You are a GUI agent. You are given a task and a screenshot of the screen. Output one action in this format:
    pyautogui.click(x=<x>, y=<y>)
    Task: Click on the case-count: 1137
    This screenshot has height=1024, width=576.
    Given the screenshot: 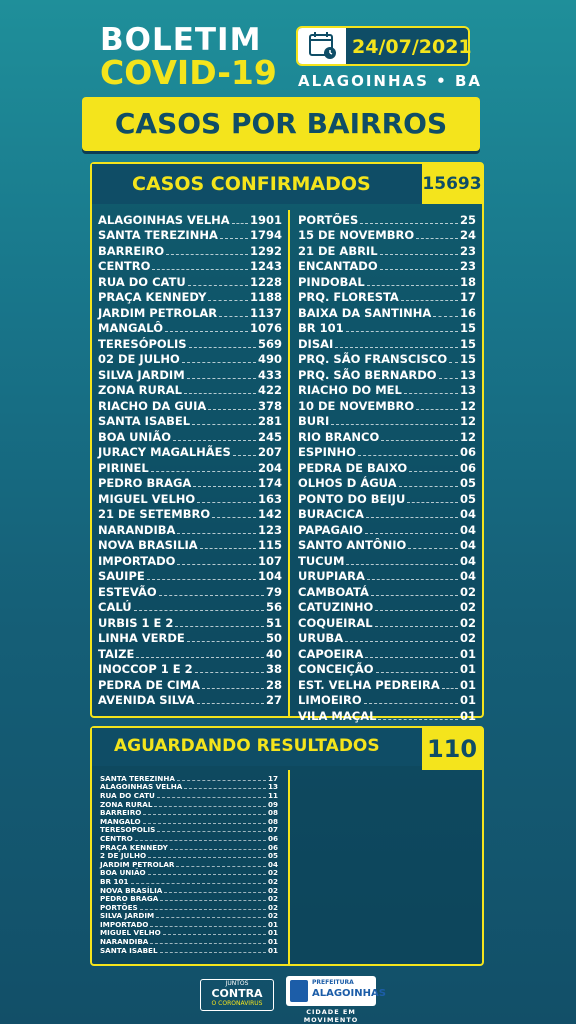 What is the action you would take?
    pyautogui.click(x=265, y=312)
    